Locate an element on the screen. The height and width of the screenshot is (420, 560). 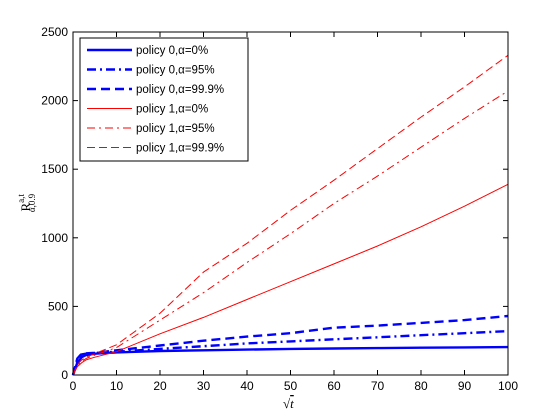
y-tick-label: 1000 is located at coordinates (54, 238).